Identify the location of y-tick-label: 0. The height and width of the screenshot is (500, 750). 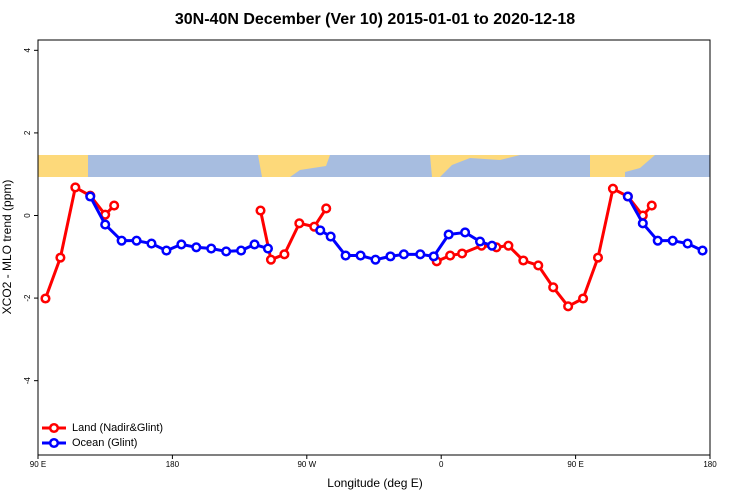
(27, 215).